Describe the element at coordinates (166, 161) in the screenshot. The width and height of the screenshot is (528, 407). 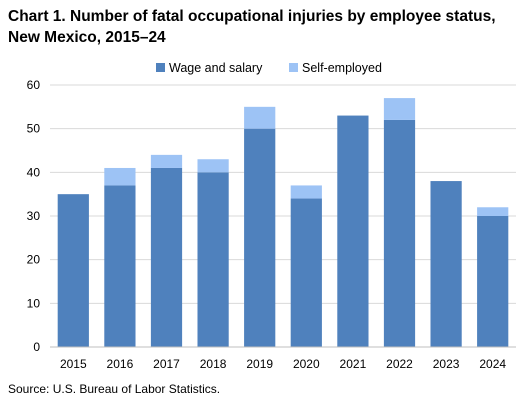
I see `bar-self-2017` at that location.